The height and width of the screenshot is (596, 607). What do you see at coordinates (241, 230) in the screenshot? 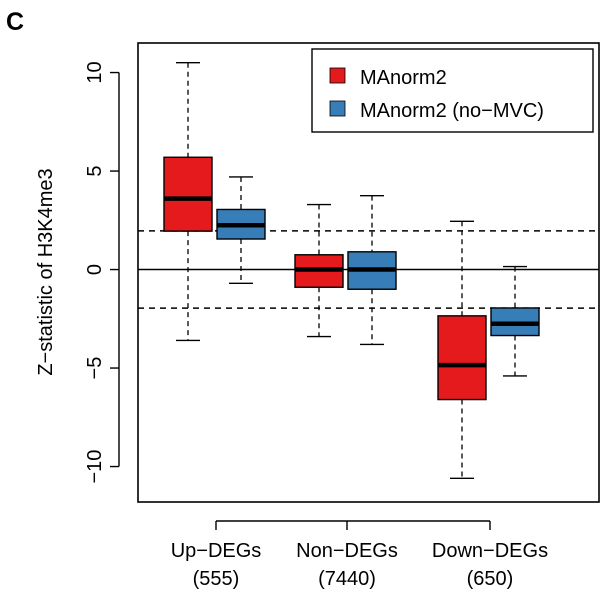
I see `box-series1-group0` at bounding box center [241, 230].